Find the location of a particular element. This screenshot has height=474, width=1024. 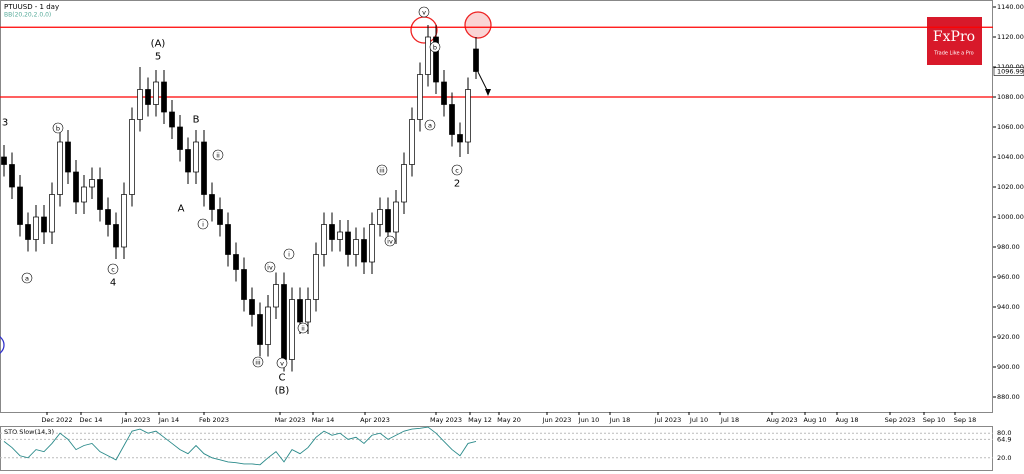

y-tick-label: 1100.00 is located at coordinates (1010, 67).